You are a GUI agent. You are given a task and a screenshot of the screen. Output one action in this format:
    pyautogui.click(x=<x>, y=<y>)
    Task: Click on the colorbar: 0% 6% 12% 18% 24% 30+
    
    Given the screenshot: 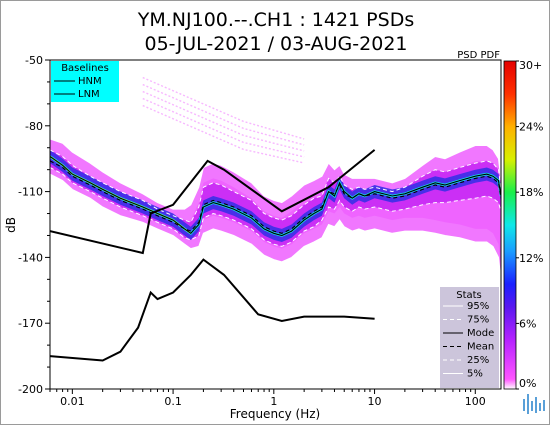 What is the action you would take?
    pyautogui.click(x=523, y=224)
    